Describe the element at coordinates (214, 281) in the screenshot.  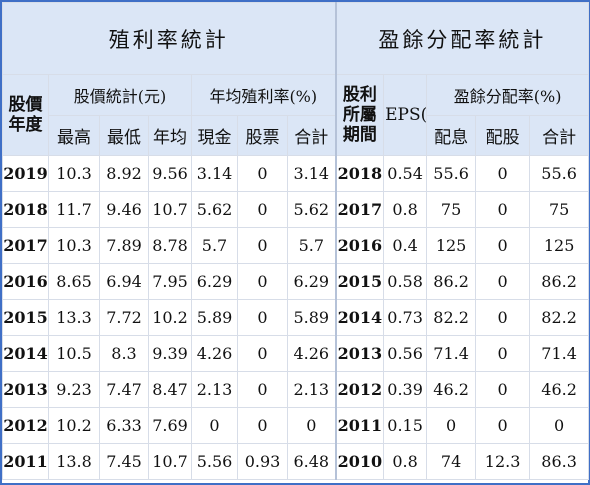
I see `cash-yield-cell: 6.29` at that location.